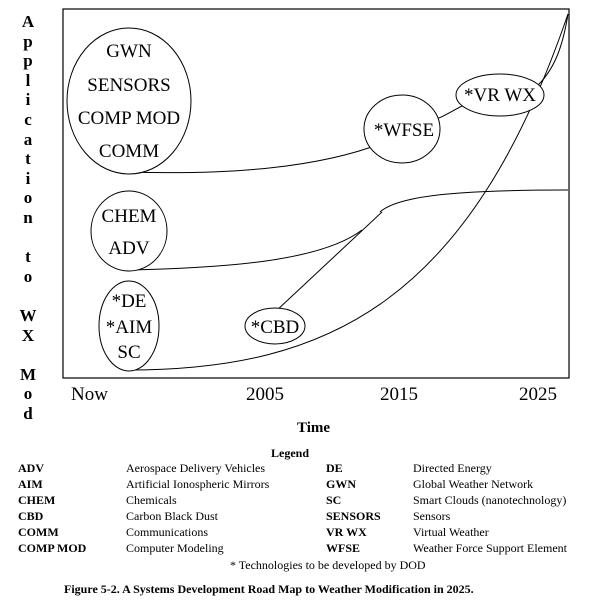 This screenshot has height=609, width=595. Describe the element at coordinates (28, 119) in the screenshot. I see `y-axis-title-char: c` at that location.